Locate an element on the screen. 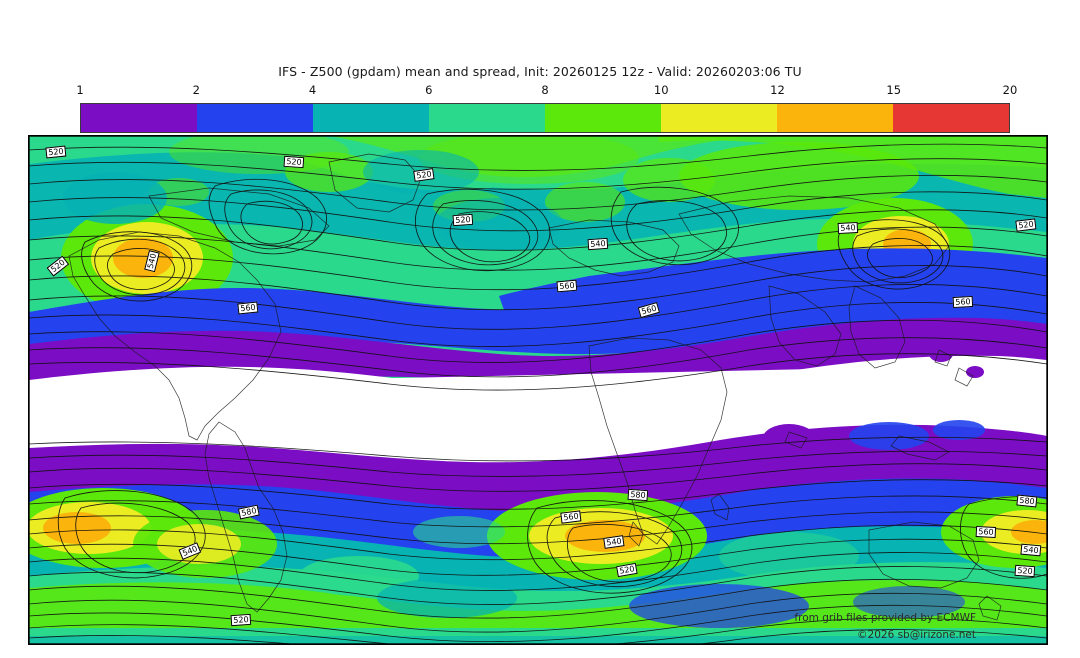  colorbar: 1 2 4 6 8 10 12 15 20 is located at coordinates (546, 108).